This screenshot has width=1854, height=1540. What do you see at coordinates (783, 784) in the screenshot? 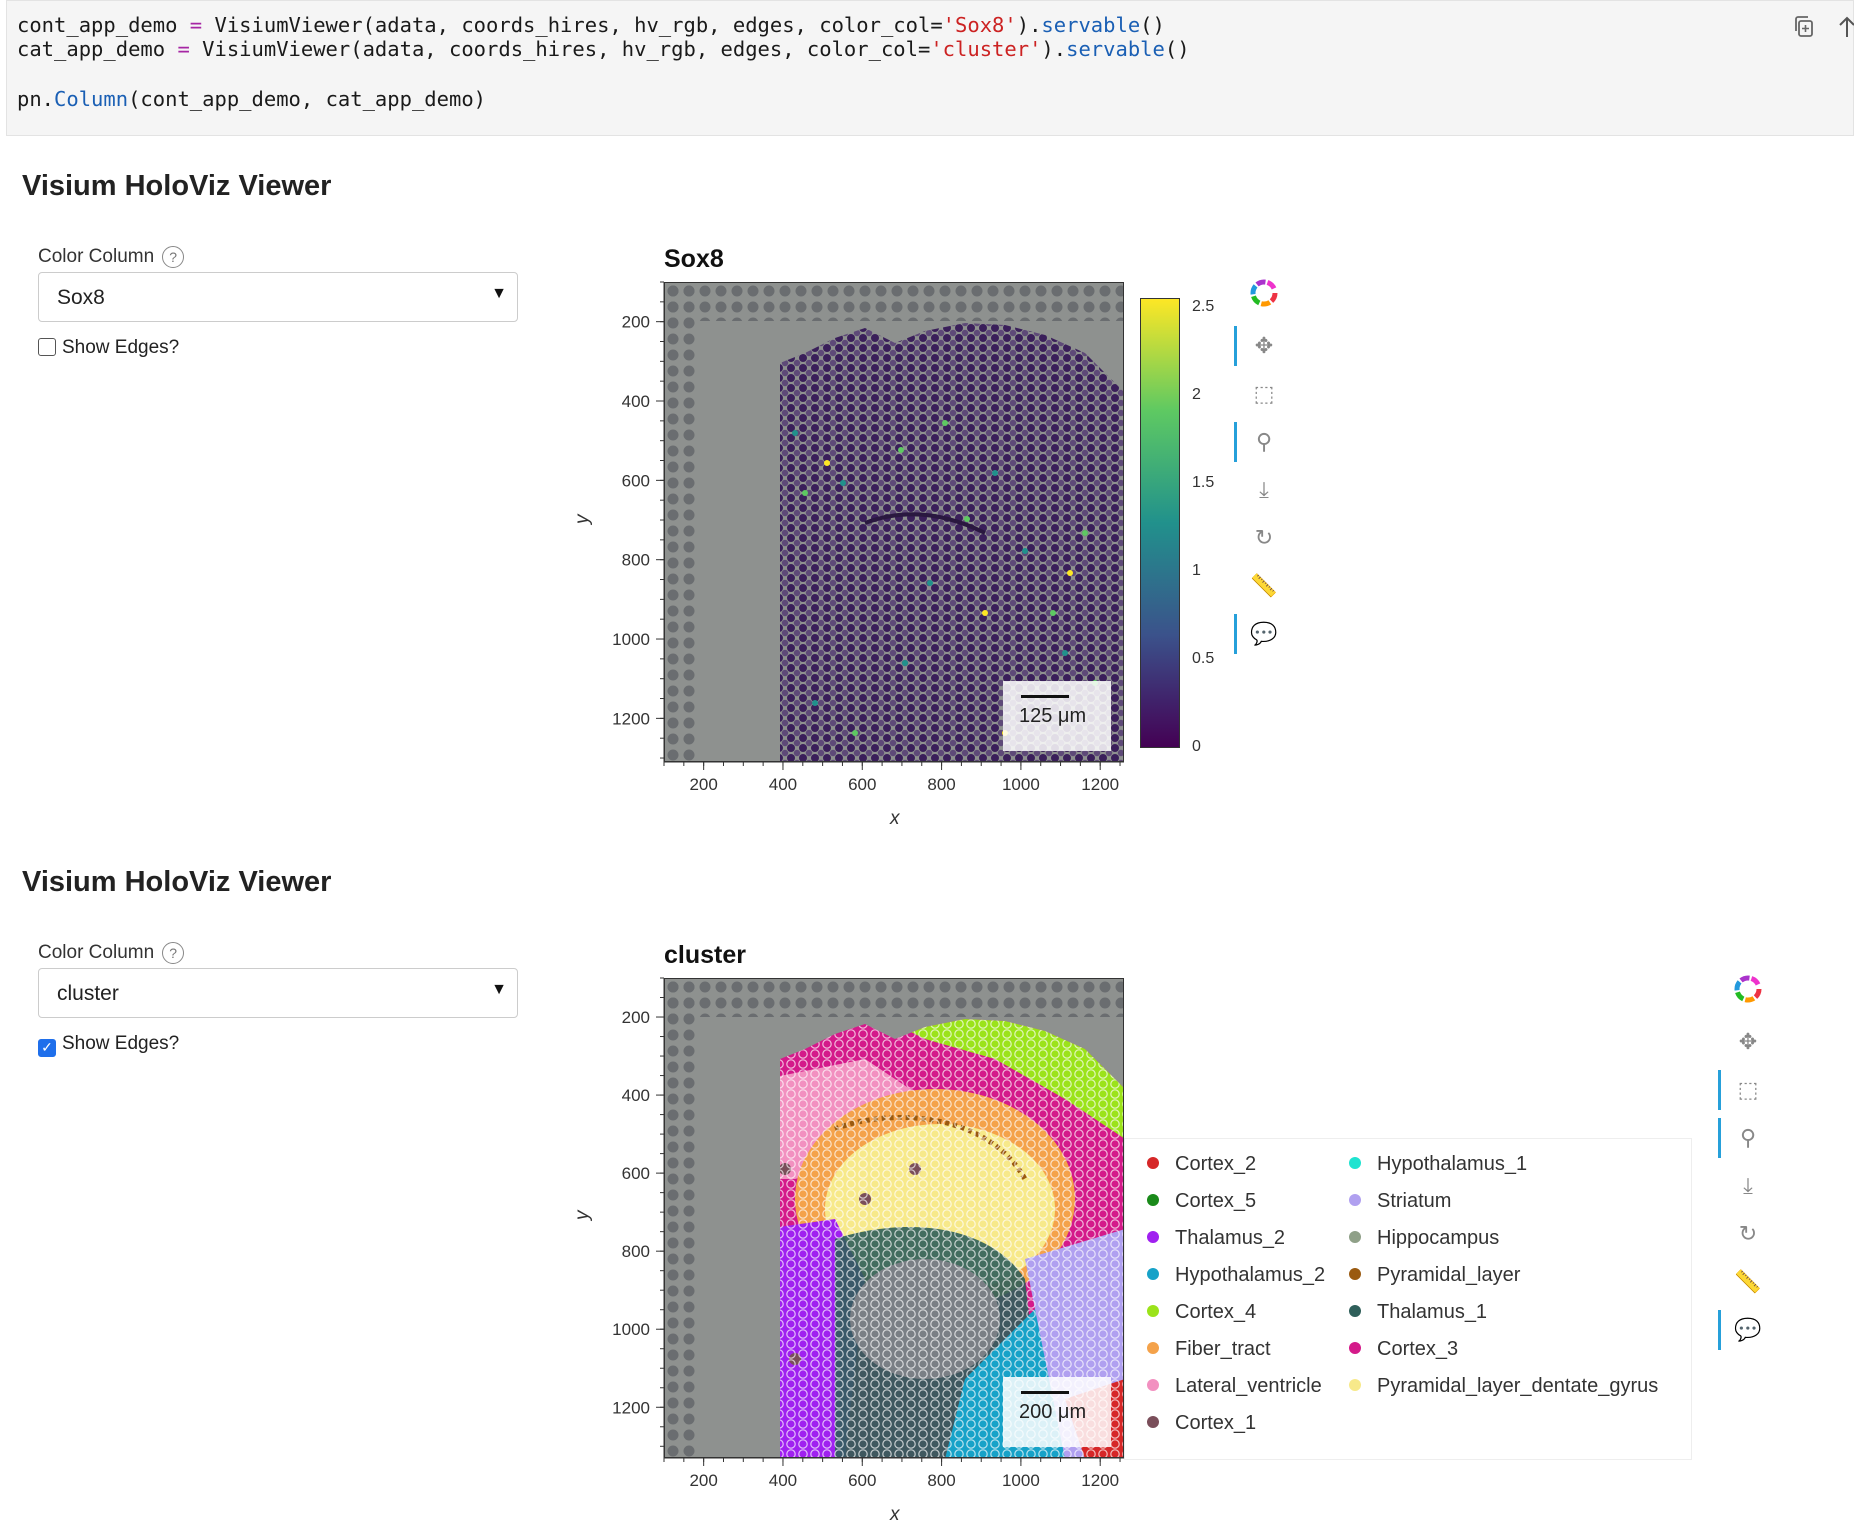
I see `x-tick-label: 400` at bounding box center [783, 784].